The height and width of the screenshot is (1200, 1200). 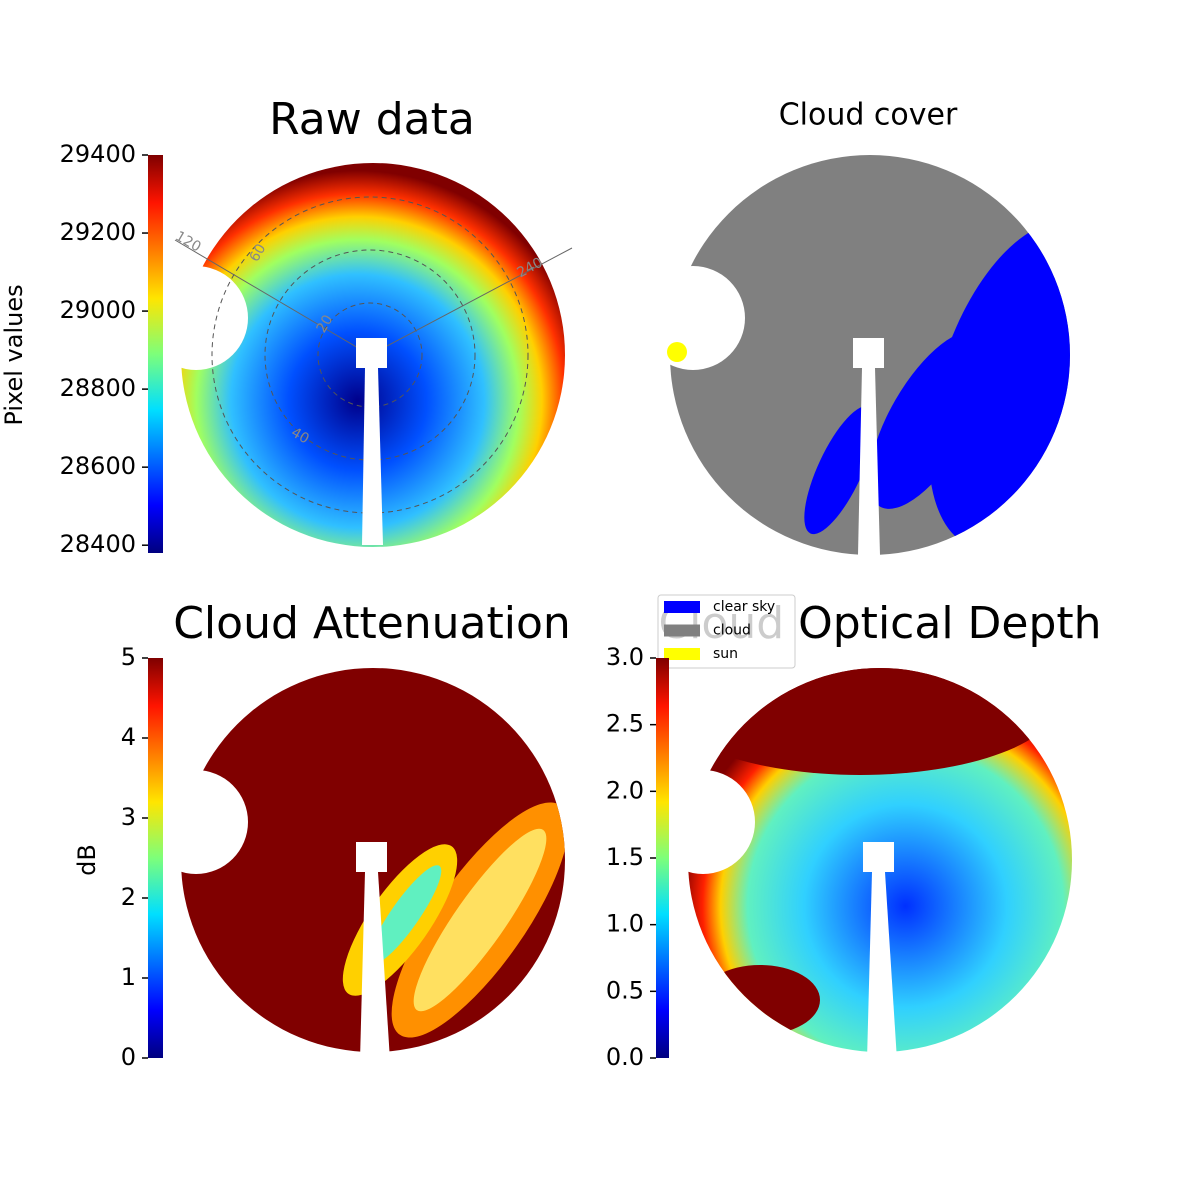 I want to click on colorbar-tick-label: 1.5, so click(x=625, y=857).